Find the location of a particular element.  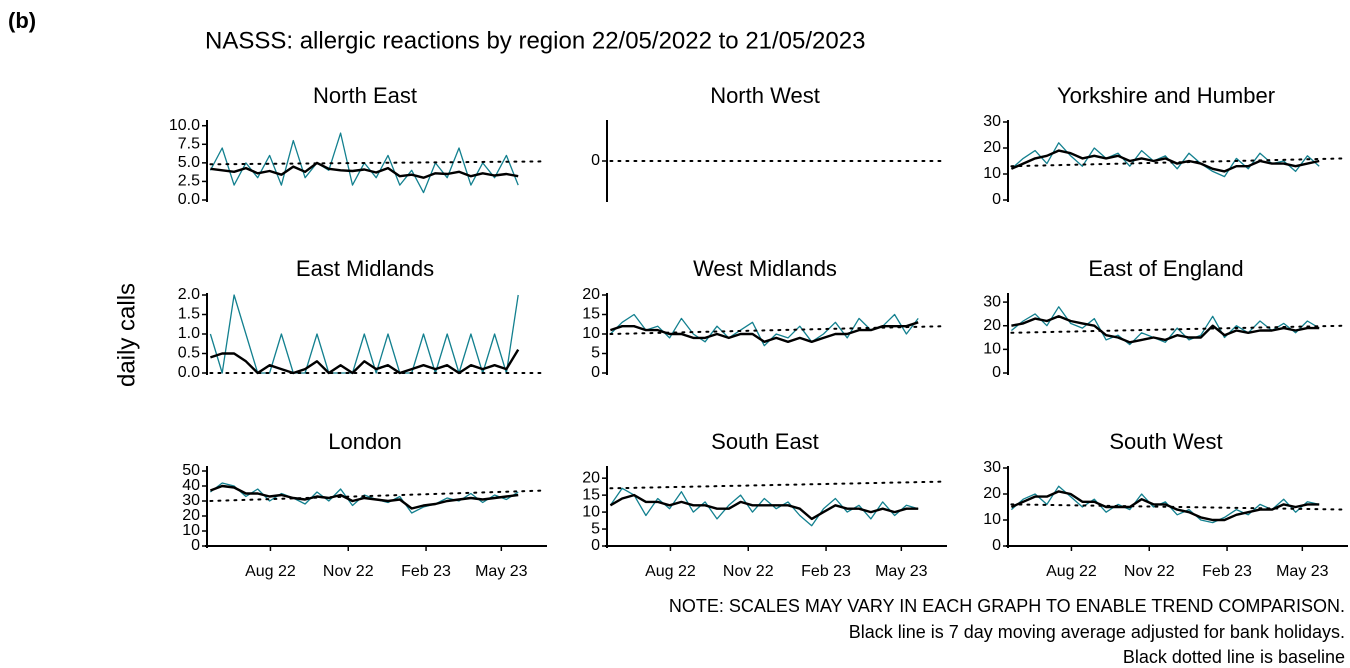

panel-label: (b) is located at coordinates (22, 20).